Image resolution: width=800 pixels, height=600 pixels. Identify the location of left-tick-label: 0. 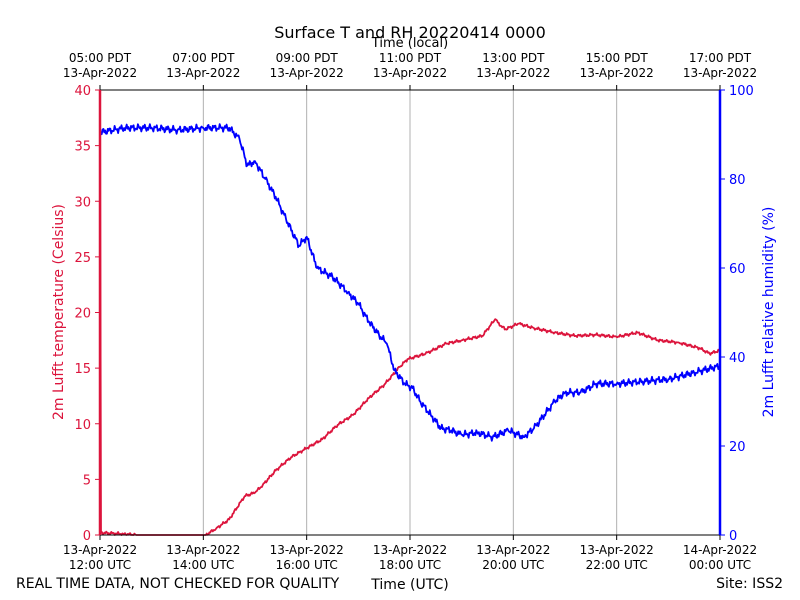
(87, 536).